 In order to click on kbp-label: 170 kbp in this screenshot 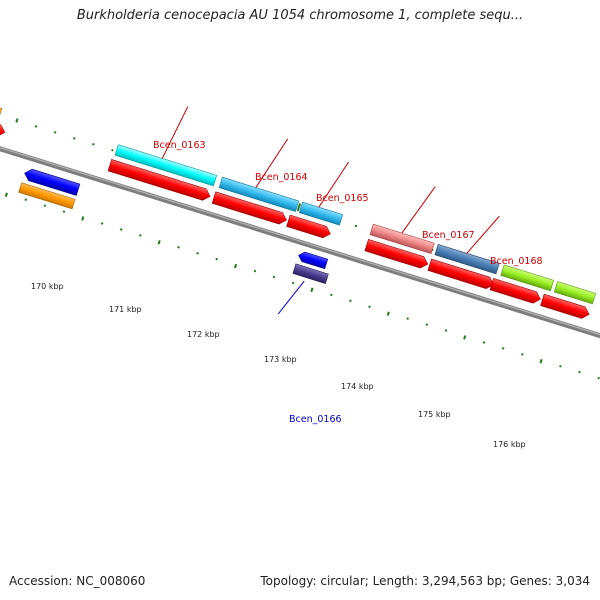, I will do `click(47, 286)`.